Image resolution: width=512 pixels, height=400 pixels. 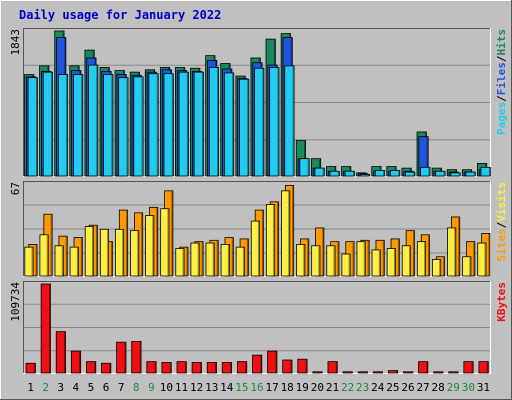 What do you see at coordinates (501, 244) in the screenshot?
I see `legend-entry: Sites` at bounding box center [501, 244].